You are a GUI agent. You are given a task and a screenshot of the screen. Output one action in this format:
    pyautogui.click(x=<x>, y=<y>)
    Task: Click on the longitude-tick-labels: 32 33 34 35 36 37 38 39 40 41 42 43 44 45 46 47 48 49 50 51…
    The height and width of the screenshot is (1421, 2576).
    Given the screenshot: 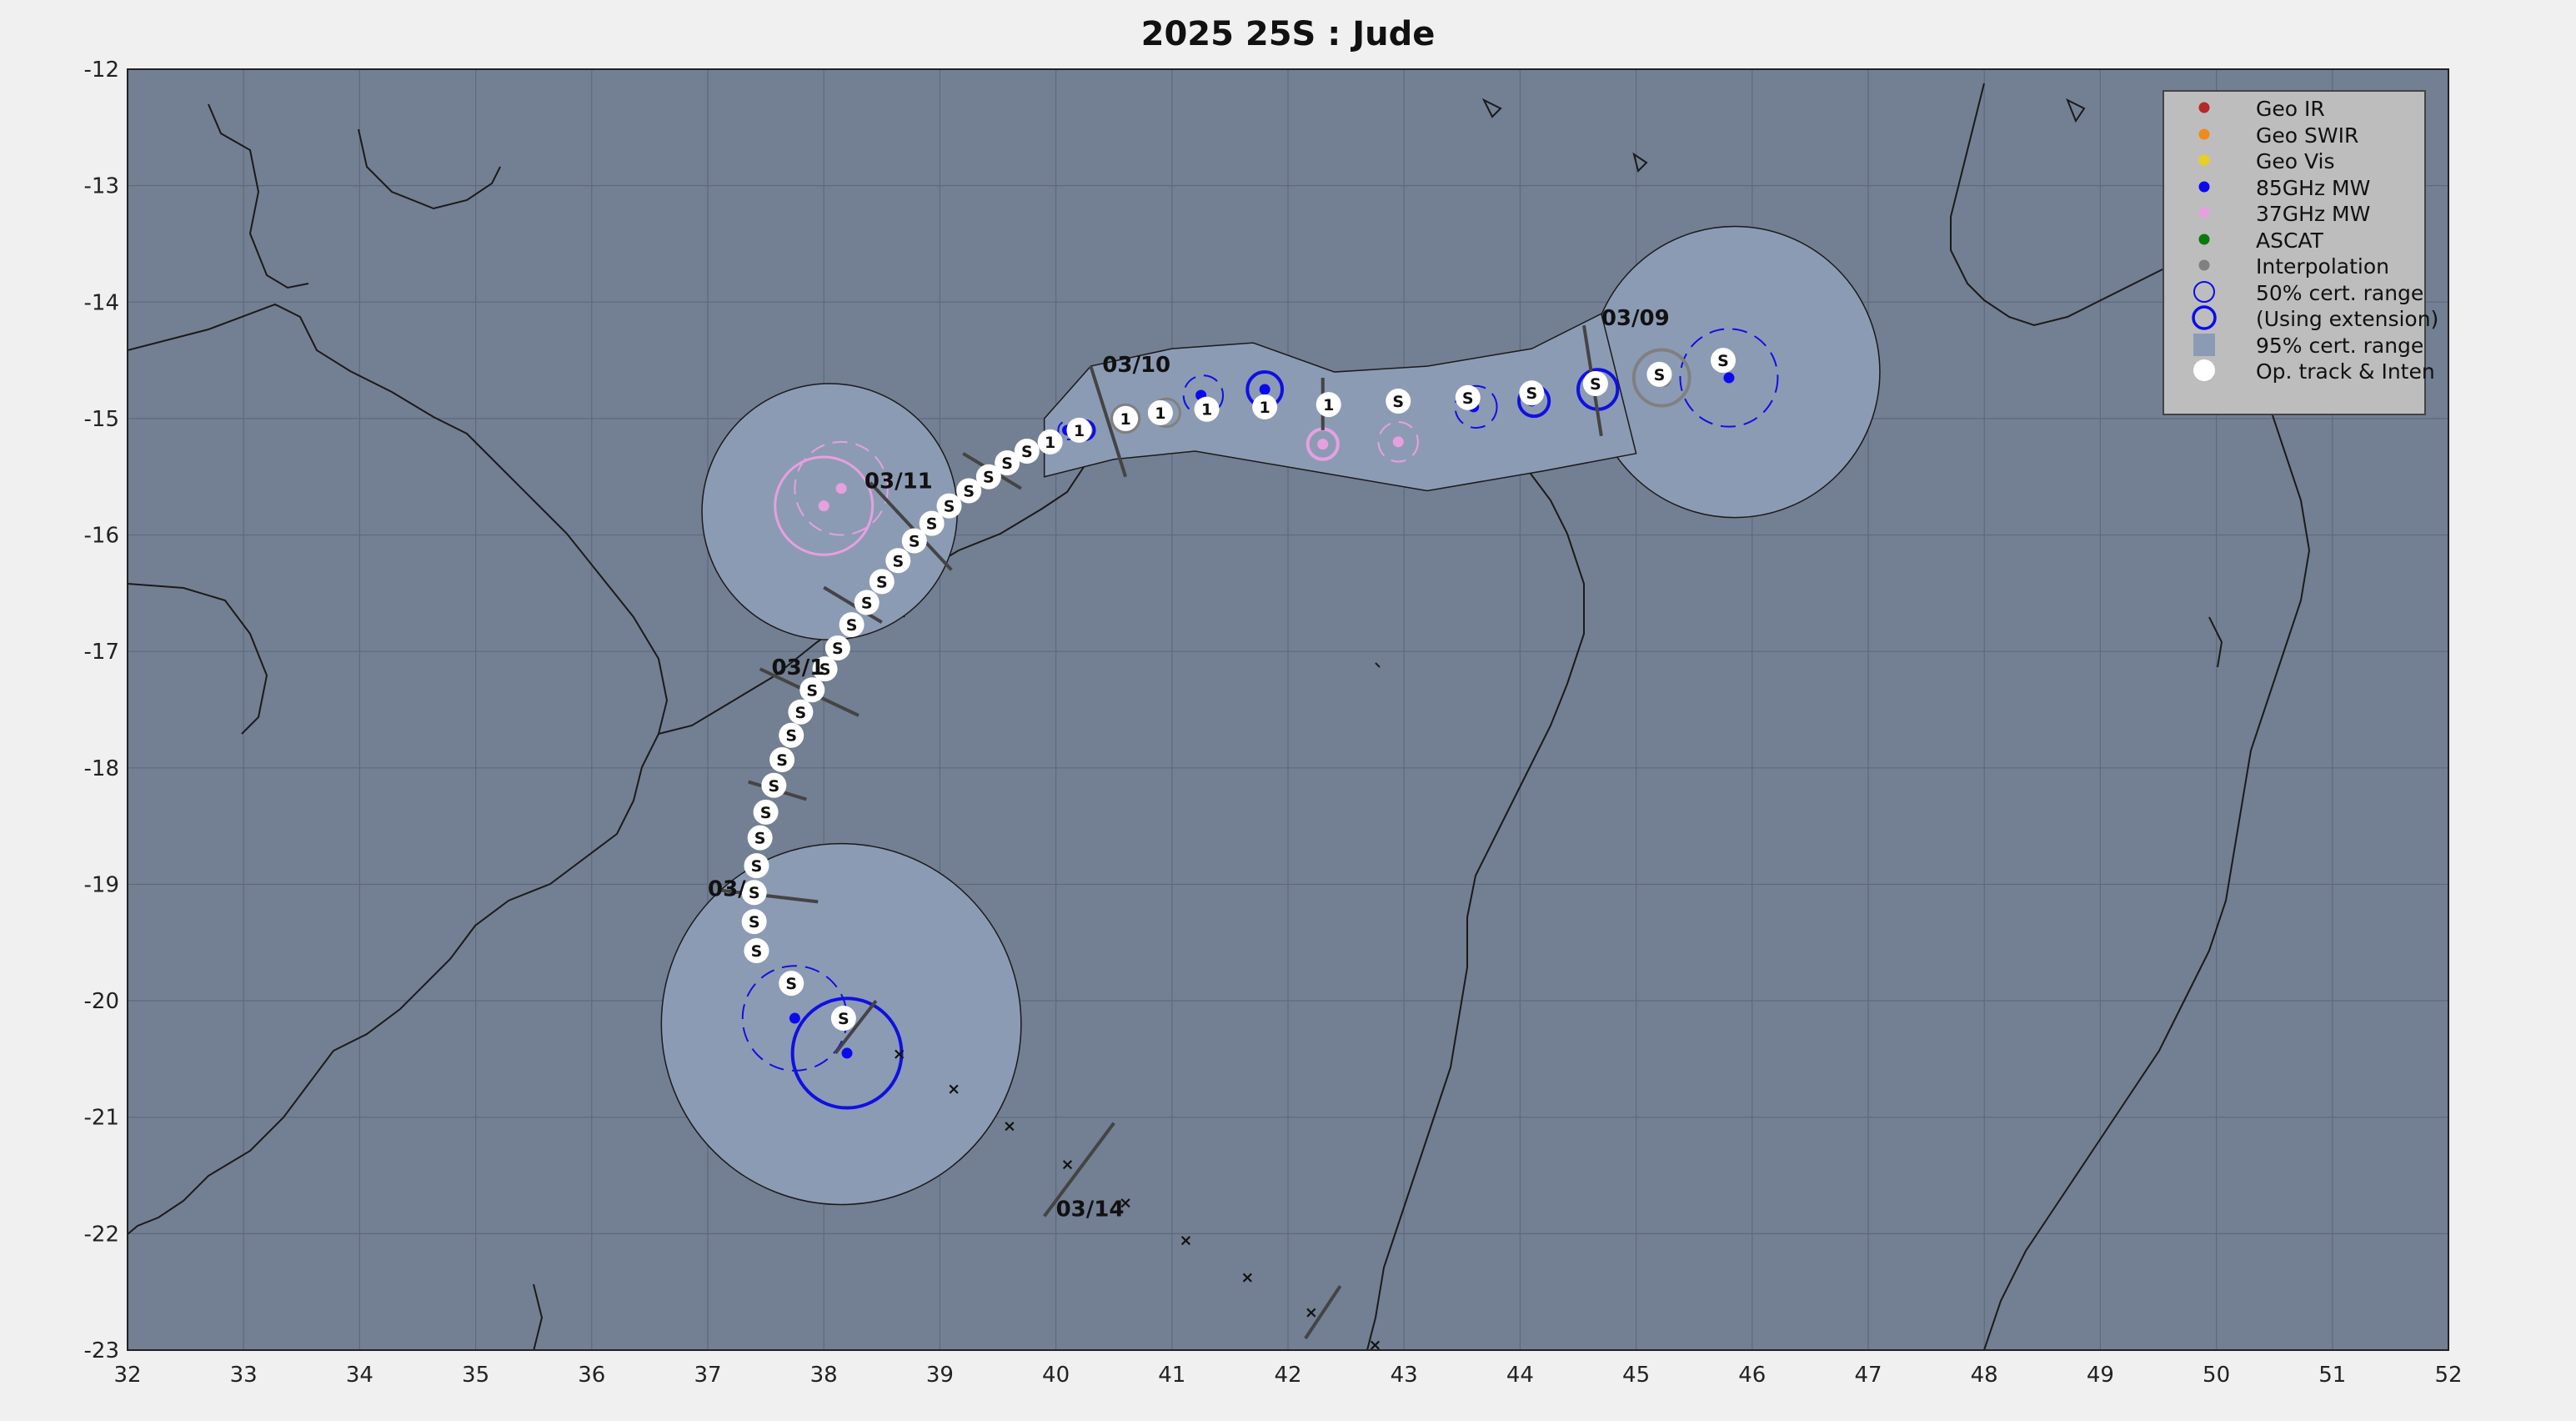 What is the action you would take?
    pyautogui.click(x=1287, y=1375)
    